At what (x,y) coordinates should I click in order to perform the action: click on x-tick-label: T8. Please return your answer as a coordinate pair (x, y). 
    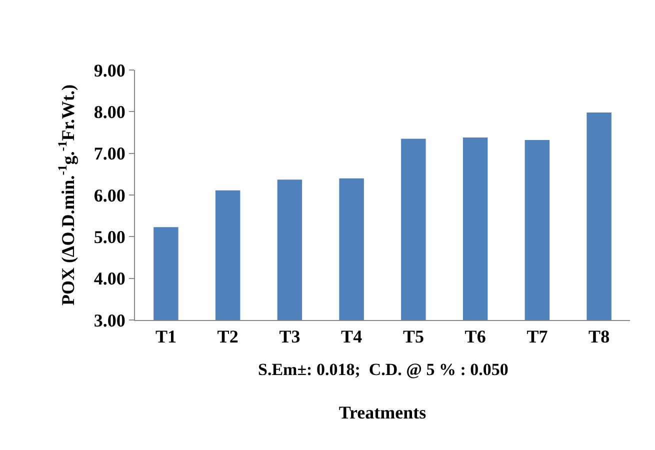
    Looking at the image, I should click on (599, 336).